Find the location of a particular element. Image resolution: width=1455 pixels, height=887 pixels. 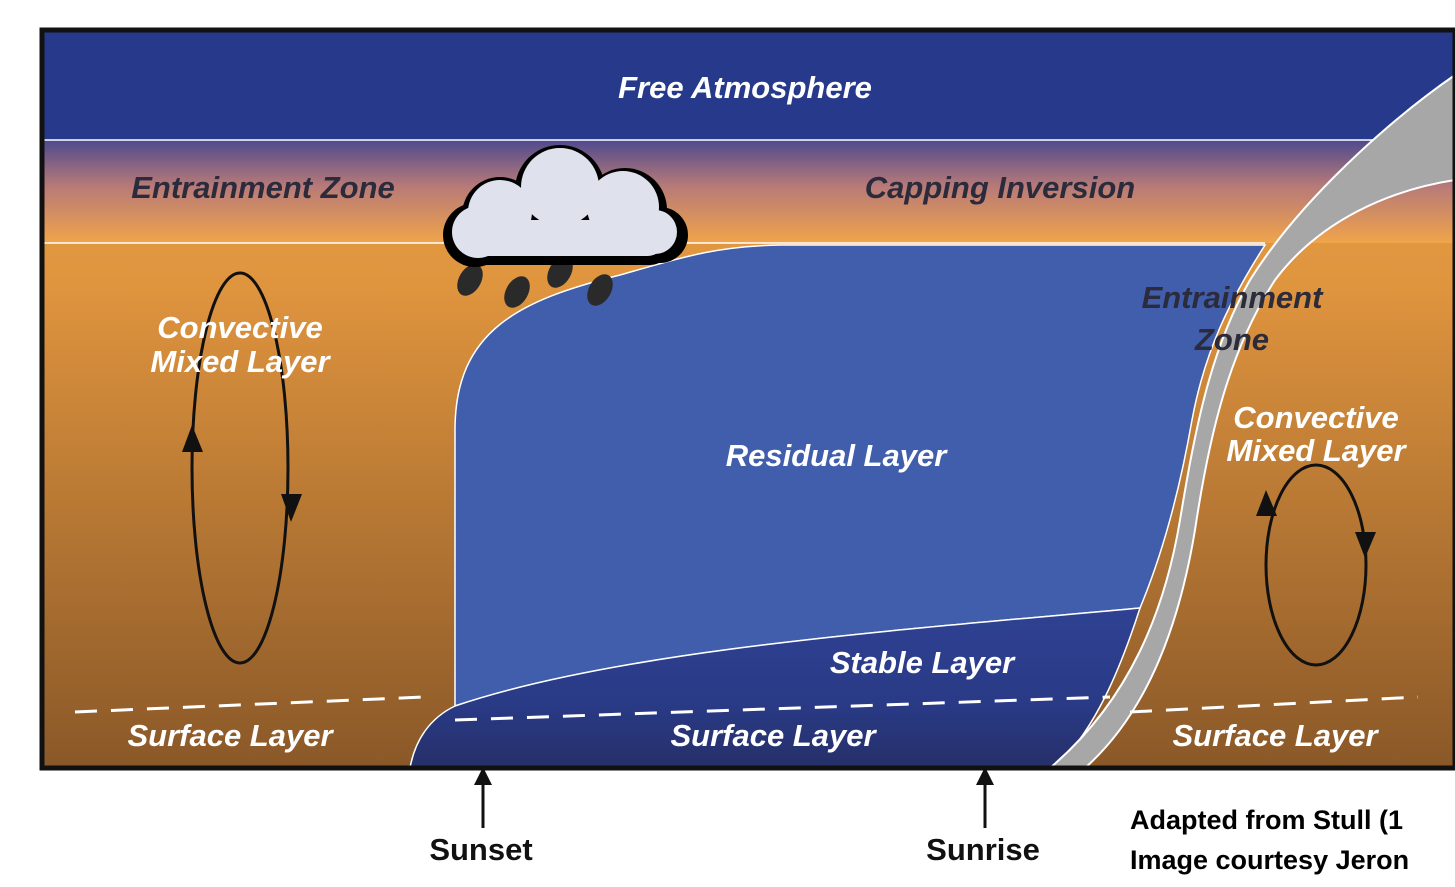

entrainment-band is located at coordinates (748, 191).